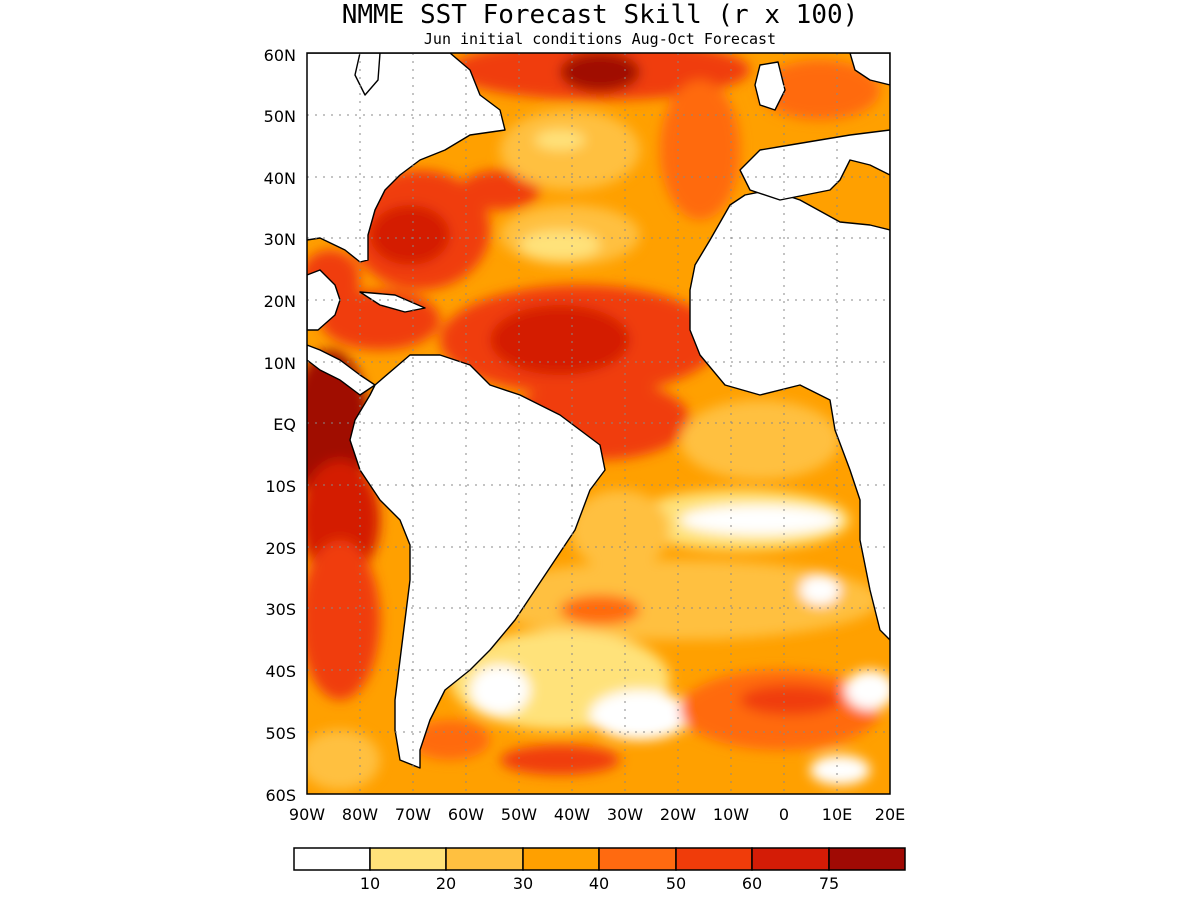 The height and width of the screenshot is (900, 1200). I want to click on colorbar-label: 40, so click(599, 883).